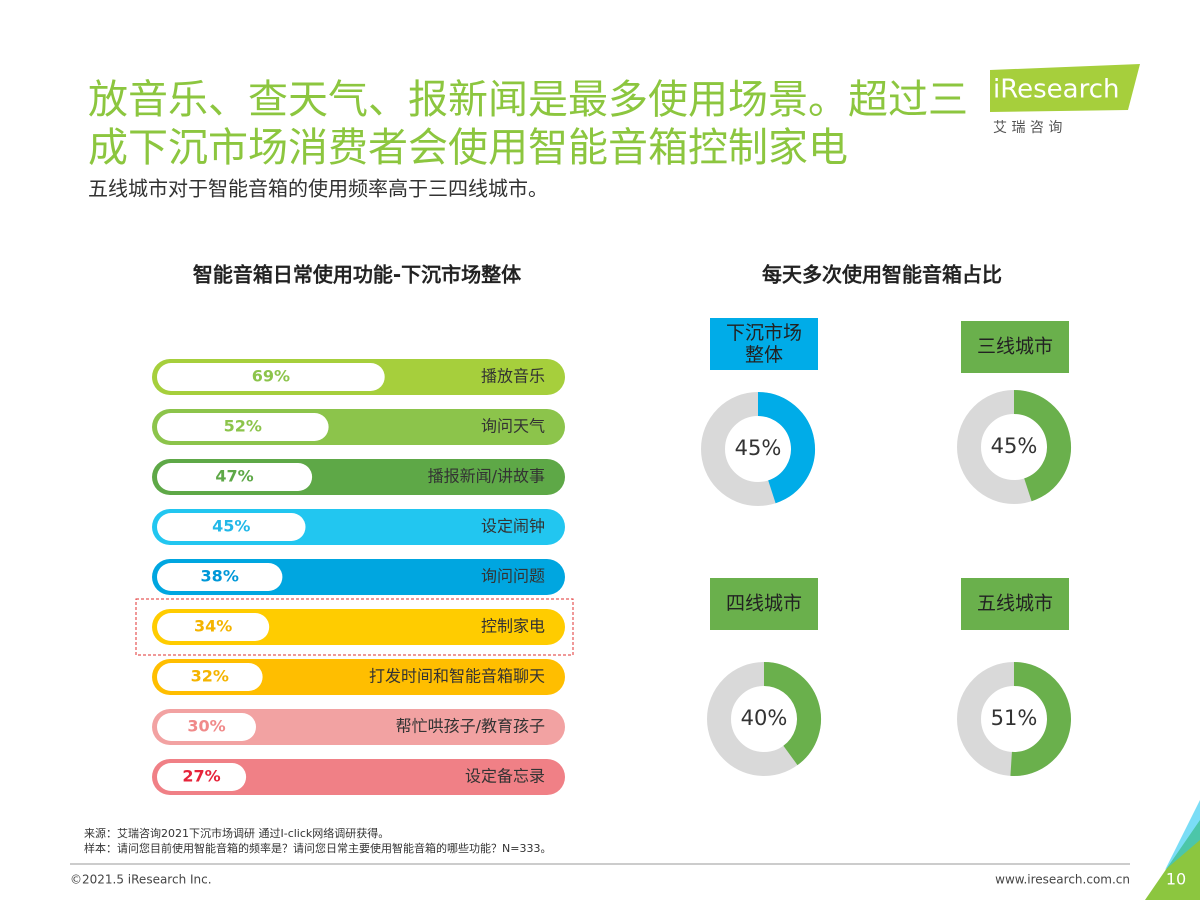  Describe the element at coordinates (513, 576) in the screenshot. I see `category-label: 询问问题` at that location.